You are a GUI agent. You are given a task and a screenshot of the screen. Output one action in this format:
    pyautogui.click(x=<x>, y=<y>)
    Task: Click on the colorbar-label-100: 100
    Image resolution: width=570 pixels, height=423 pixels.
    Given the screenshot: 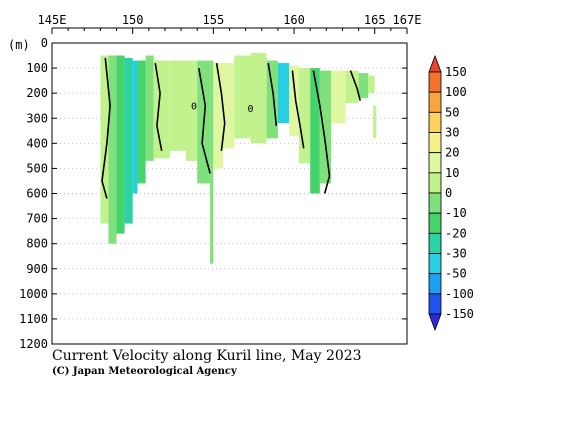 What is the action you would take?
    pyautogui.click(x=456, y=92)
    